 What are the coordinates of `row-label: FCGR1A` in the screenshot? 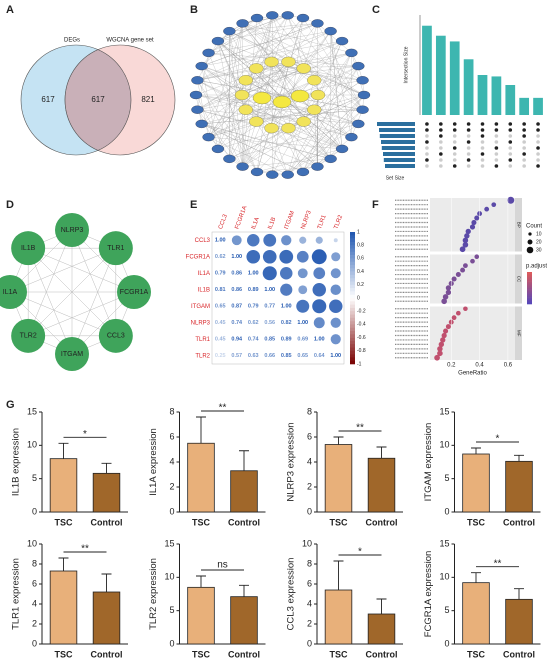 It's located at (198, 257).